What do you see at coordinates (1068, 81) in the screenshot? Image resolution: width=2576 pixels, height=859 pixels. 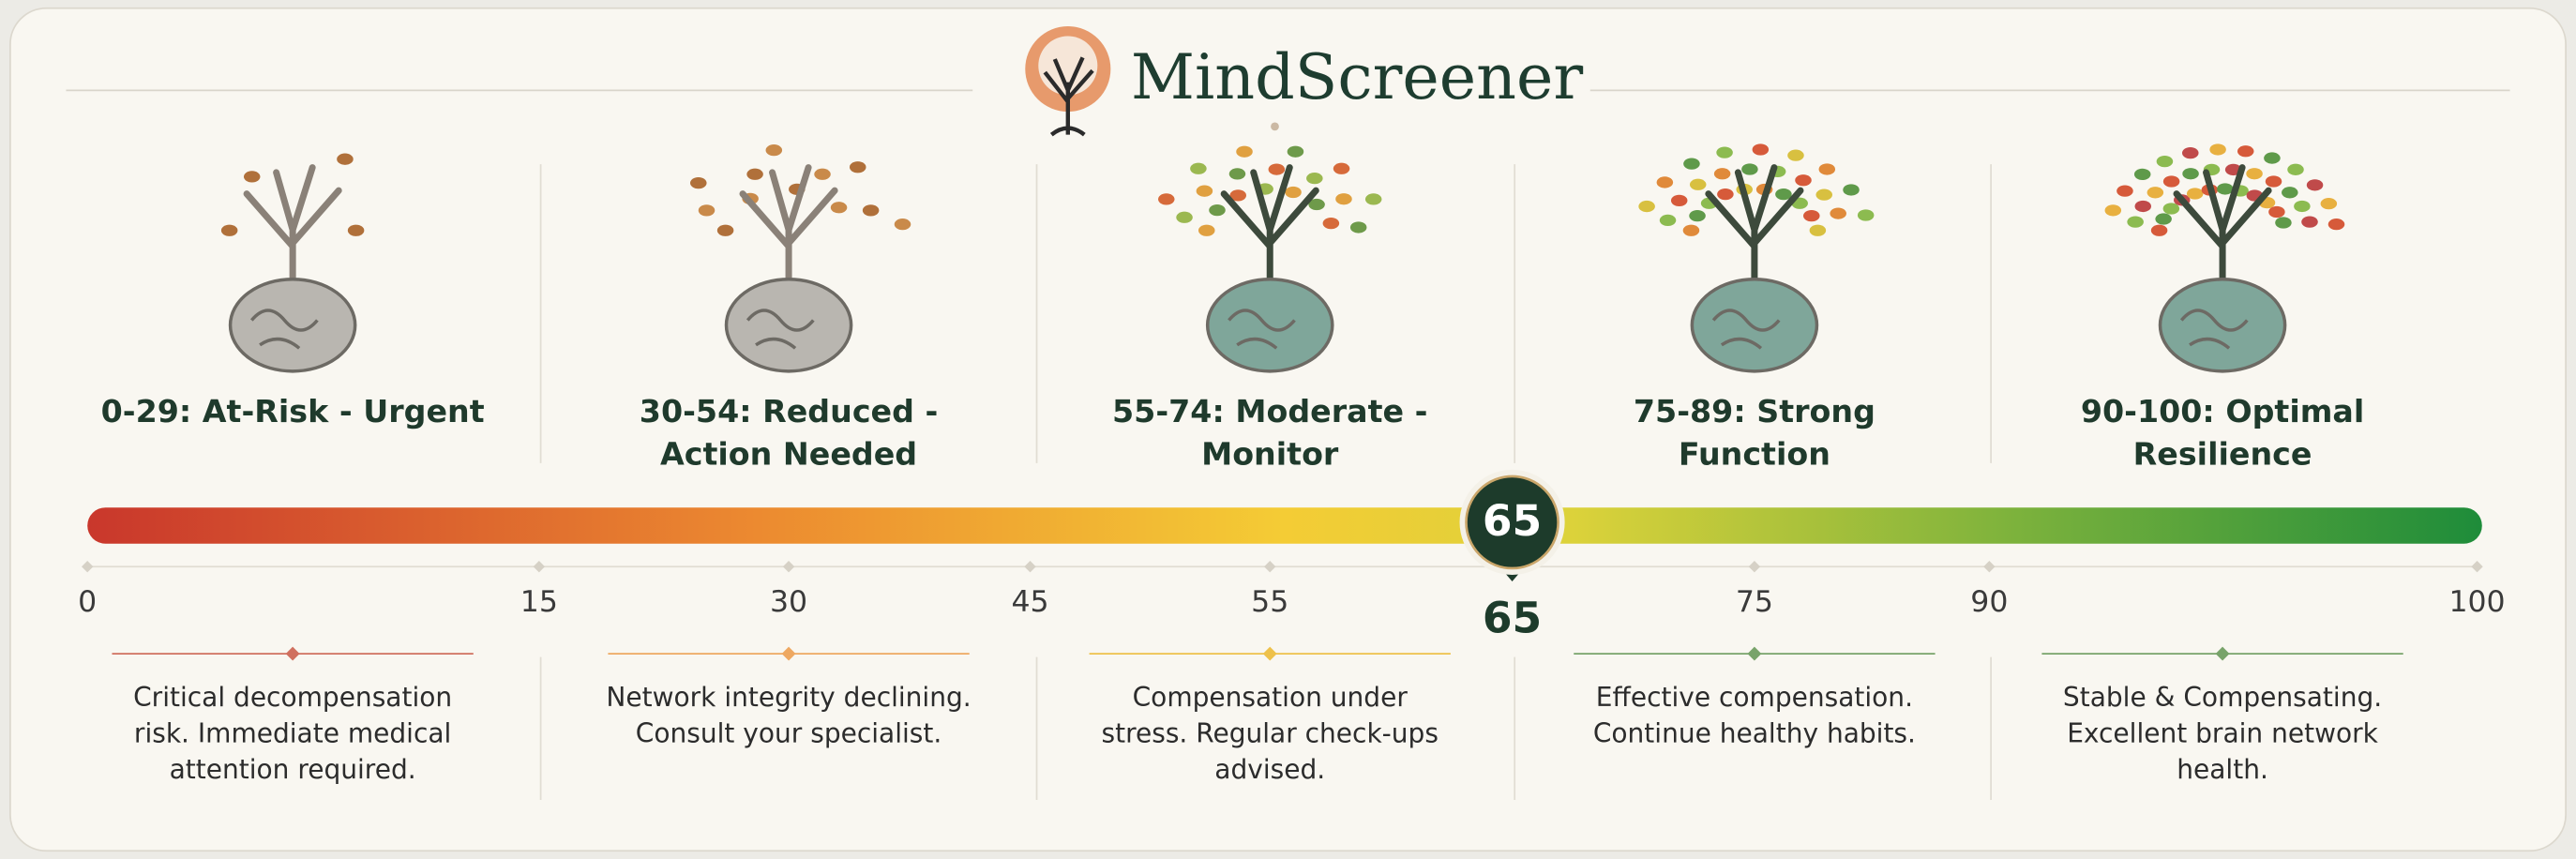 I see `logo` at bounding box center [1068, 81].